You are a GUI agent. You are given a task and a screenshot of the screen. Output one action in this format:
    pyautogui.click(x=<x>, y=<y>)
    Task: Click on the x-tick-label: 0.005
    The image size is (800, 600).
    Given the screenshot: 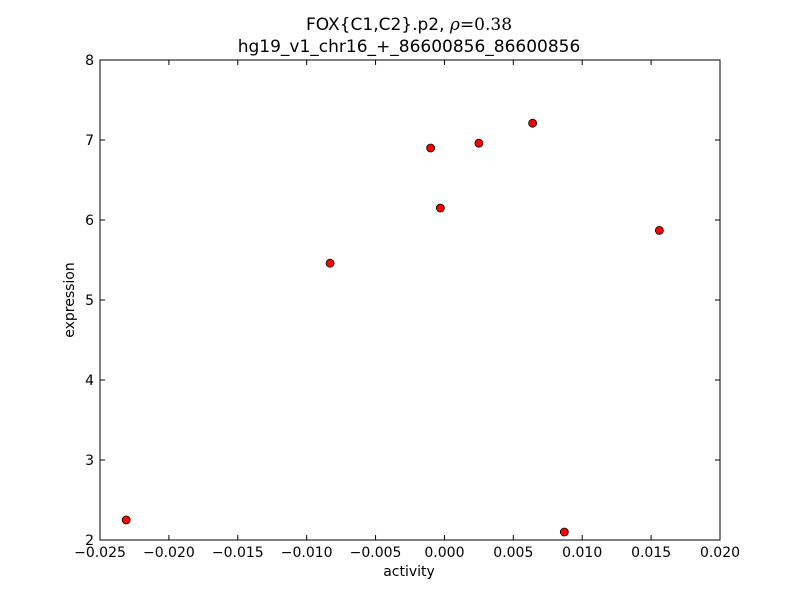 What is the action you would take?
    pyautogui.click(x=513, y=553)
    